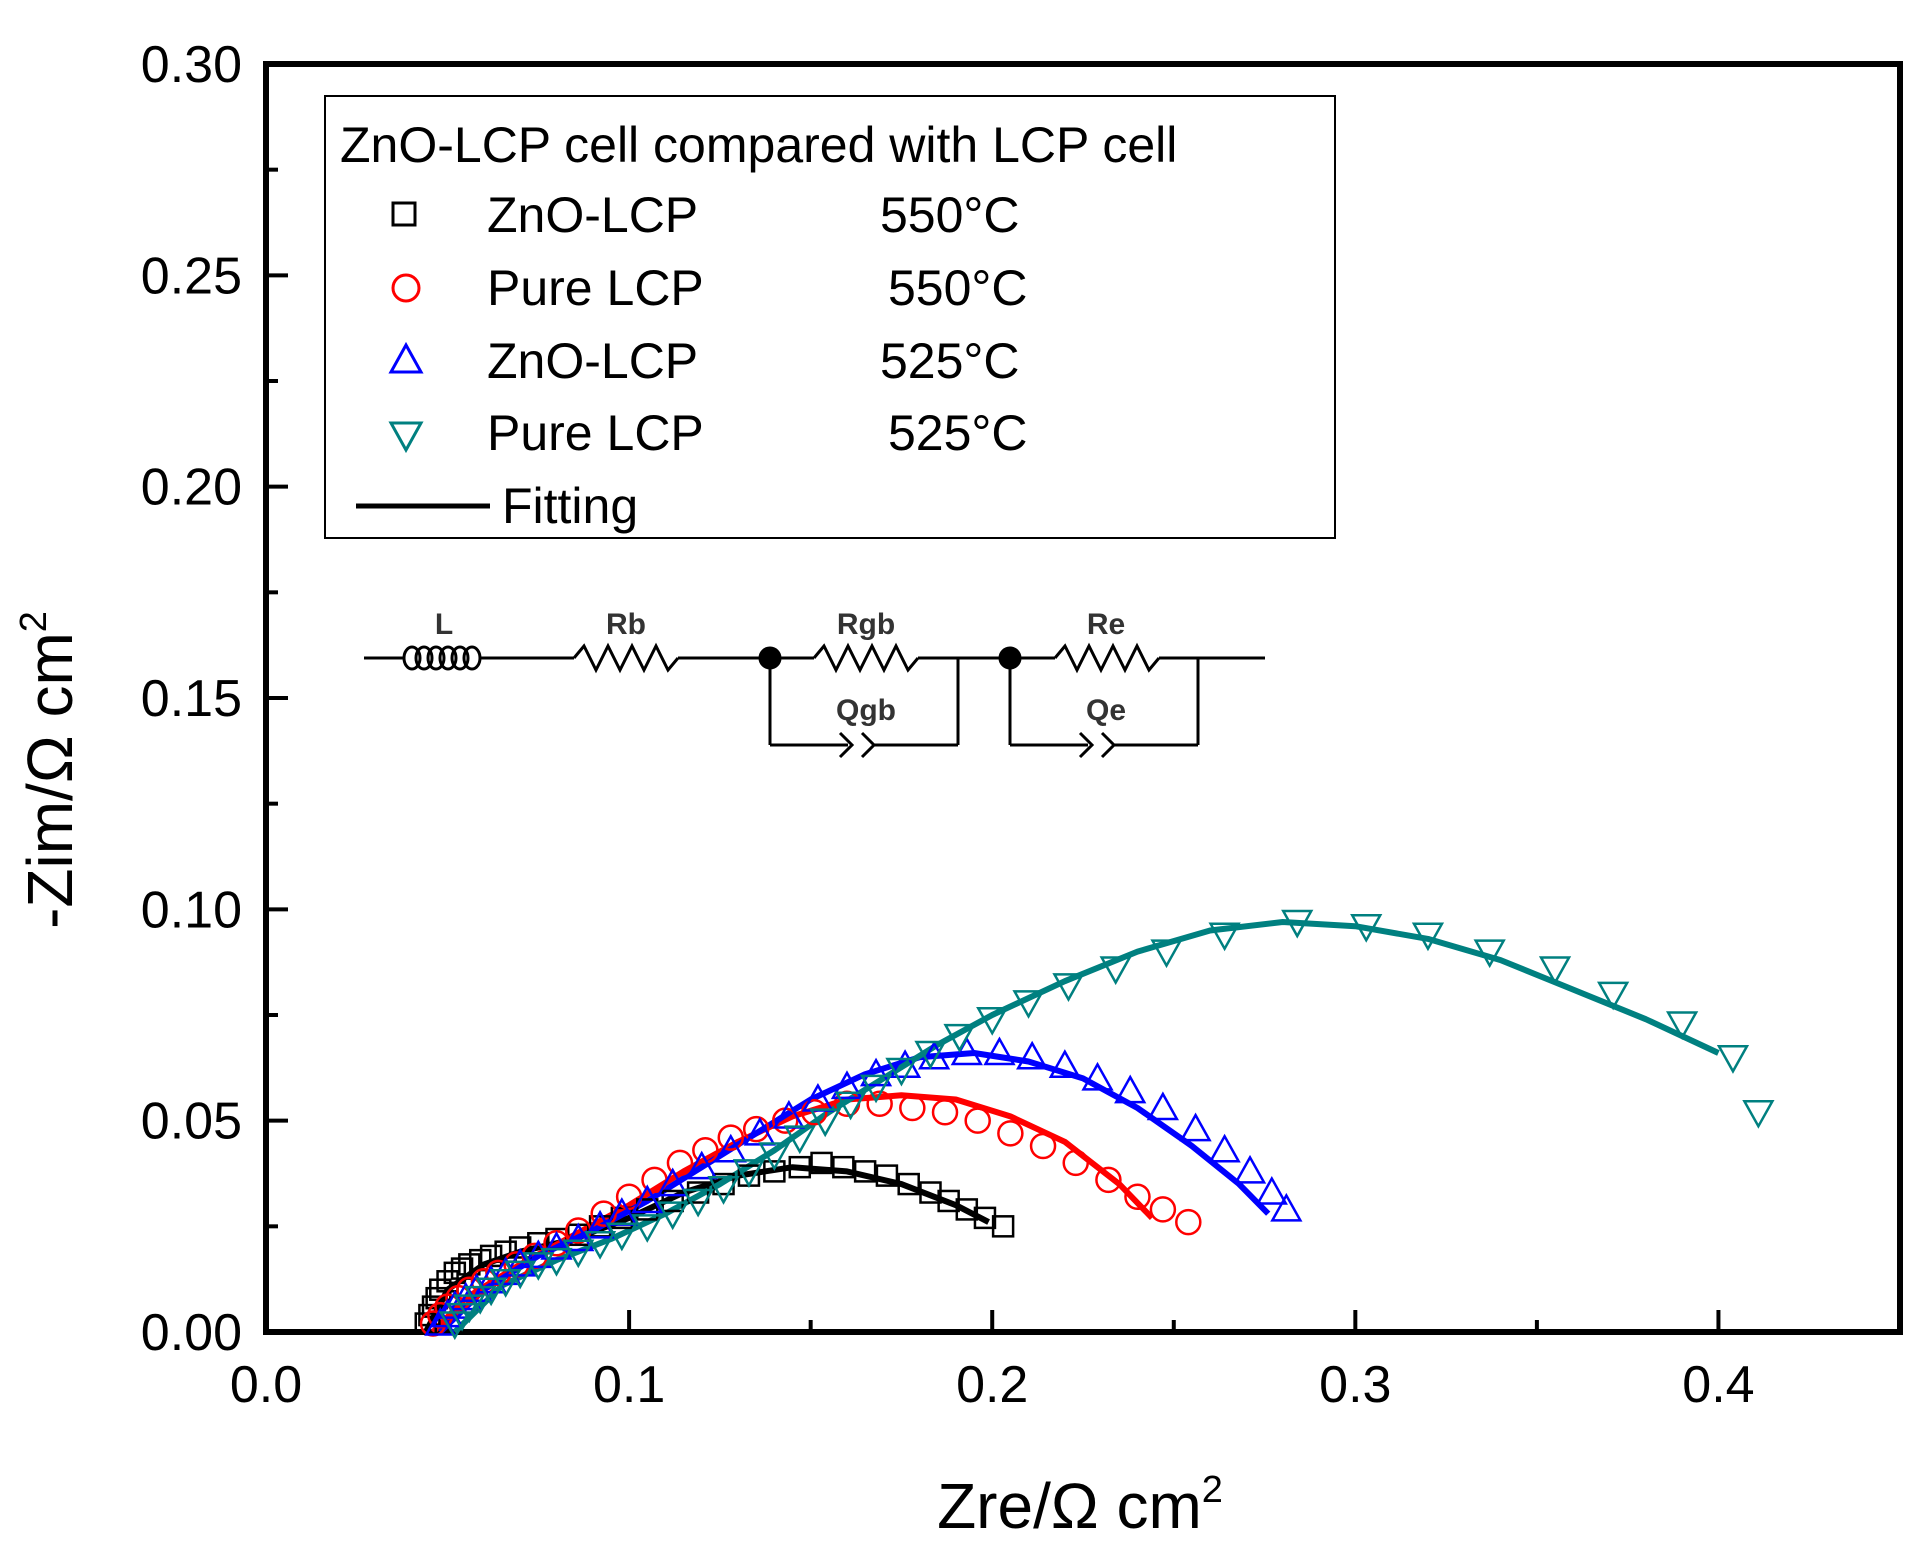 Image resolution: width=1921 pixels, height=1544 pixels. Describe the element at coordinates (626, 658) in the screenshot. I see `resistor-Rb` at that location.